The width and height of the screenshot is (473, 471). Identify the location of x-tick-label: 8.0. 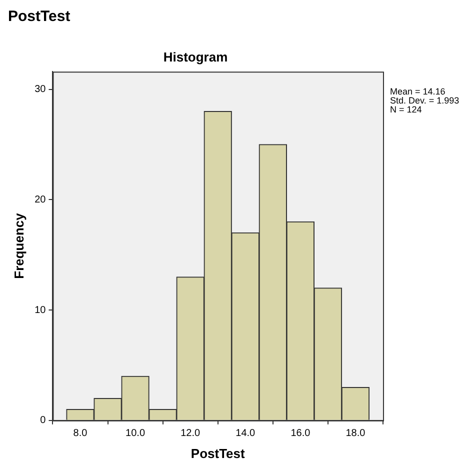
(80, 434).